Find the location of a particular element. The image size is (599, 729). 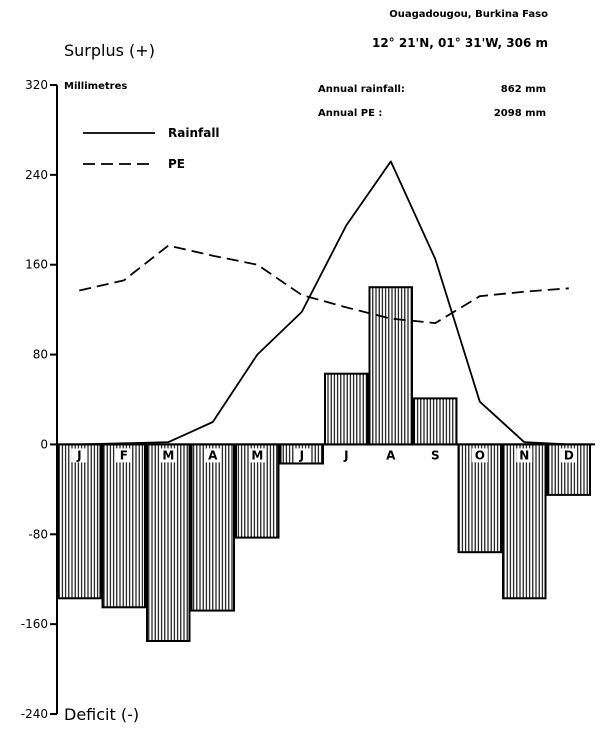

y-axis-deficit-label: Deficit (-) is located at coordinates (101, 714).